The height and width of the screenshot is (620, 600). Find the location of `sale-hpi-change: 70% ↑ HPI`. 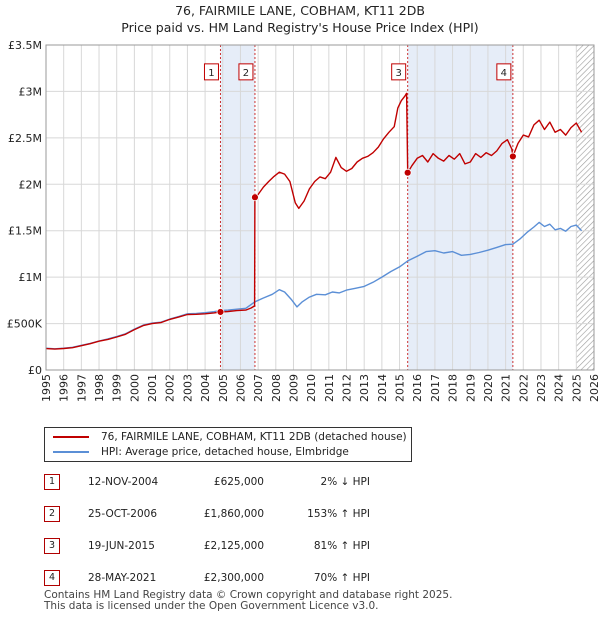

sale-hpi-change: 70% ↑ HPI is located at coordinates (341, 578).